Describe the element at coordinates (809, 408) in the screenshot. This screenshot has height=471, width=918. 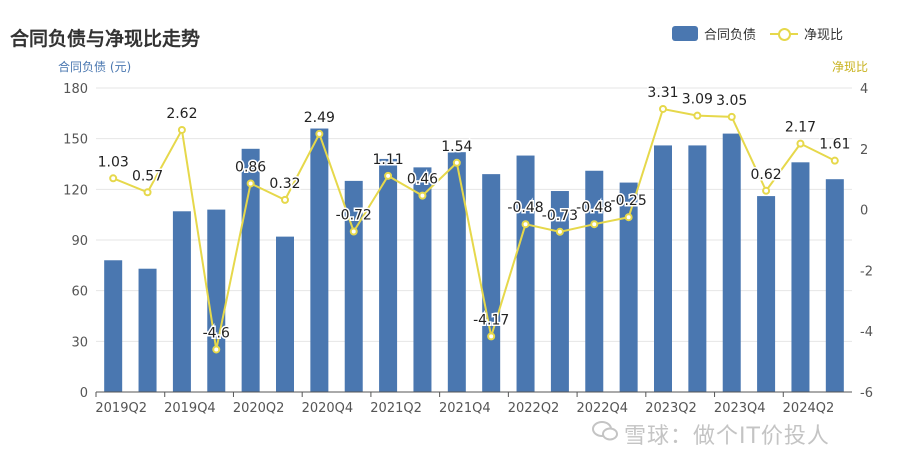
I see `x-tick-label: 2024Q2` at that location.